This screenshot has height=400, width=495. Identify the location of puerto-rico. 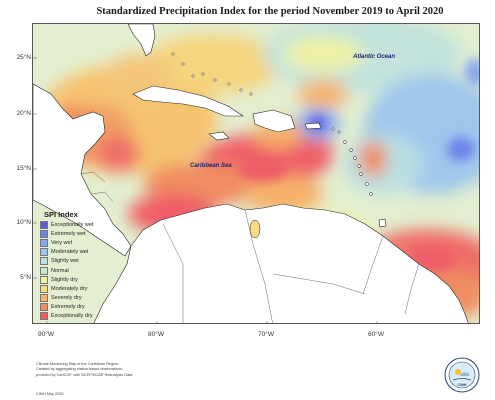
(313, 126).